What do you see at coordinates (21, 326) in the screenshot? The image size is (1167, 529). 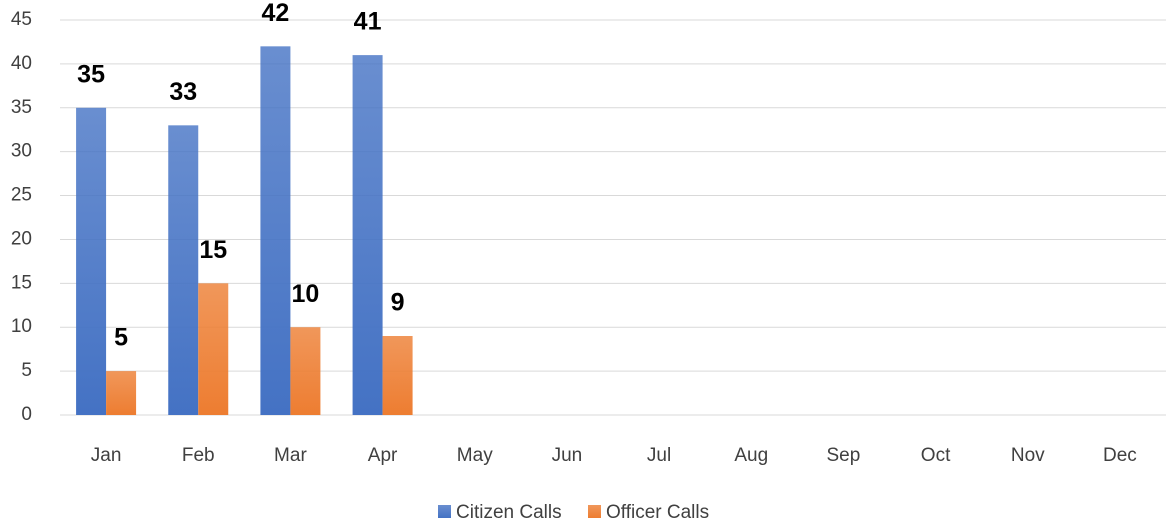 I see `y-tick-label: 10` at bounding box center [21, 326].